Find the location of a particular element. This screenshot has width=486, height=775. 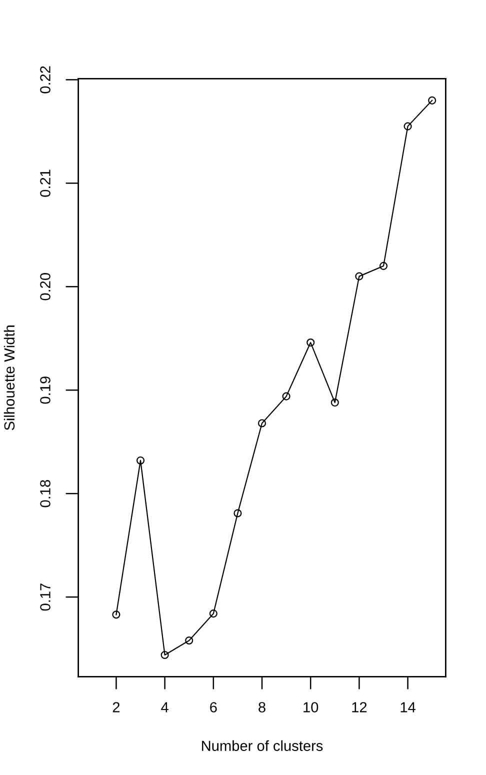

x-axis-title: Number of clusters is located at coordinates (262, 746).